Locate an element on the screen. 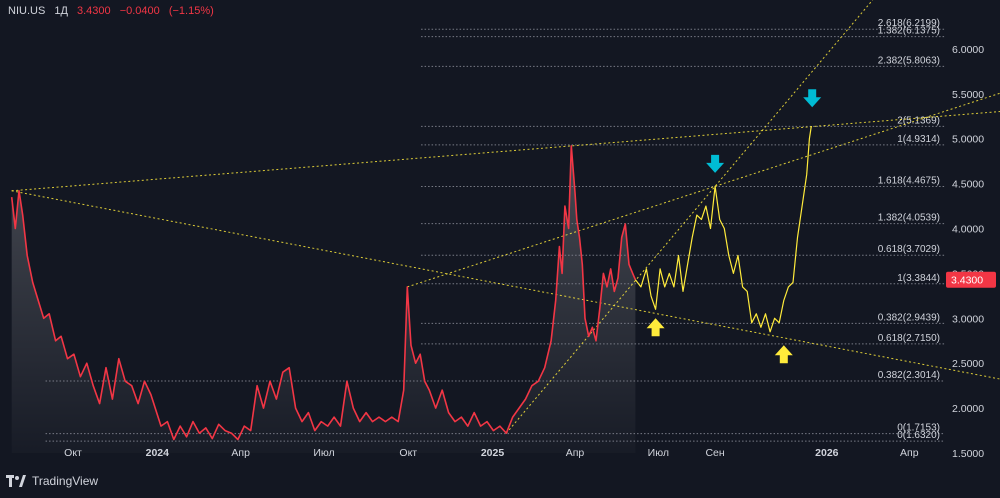  y-tick-label: 1.5000 is located at coordinates (968, 454).